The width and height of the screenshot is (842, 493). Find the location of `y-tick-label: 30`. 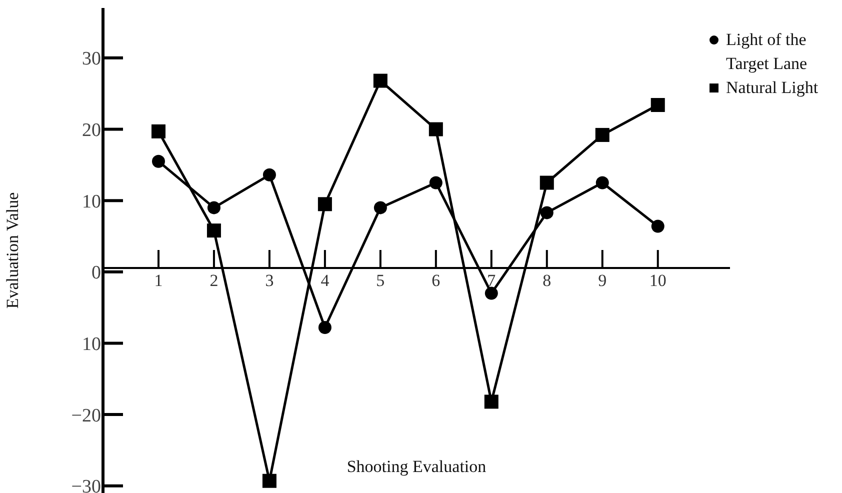

y-tick-label: 30 is located at coordinates (91, 59).